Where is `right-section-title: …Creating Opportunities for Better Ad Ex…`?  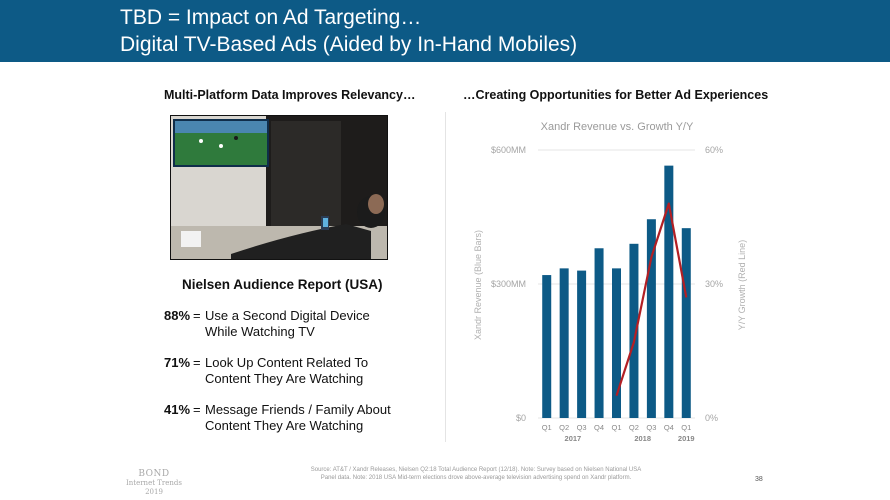
right-section-title: …Creating Opportunities for Better Ad Ex… is located at coordinates (616, 95).